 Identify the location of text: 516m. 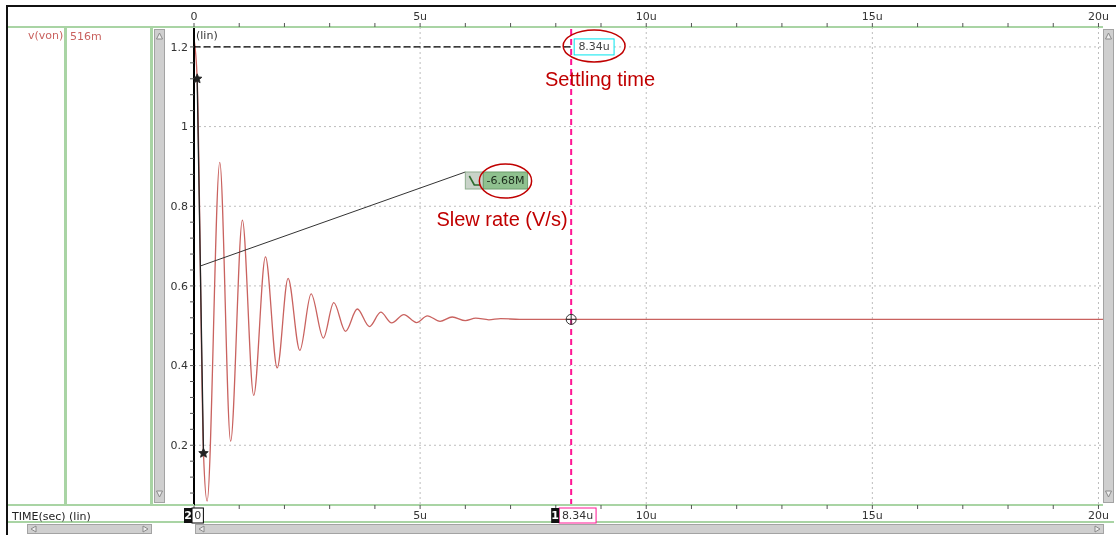
(86, 36).